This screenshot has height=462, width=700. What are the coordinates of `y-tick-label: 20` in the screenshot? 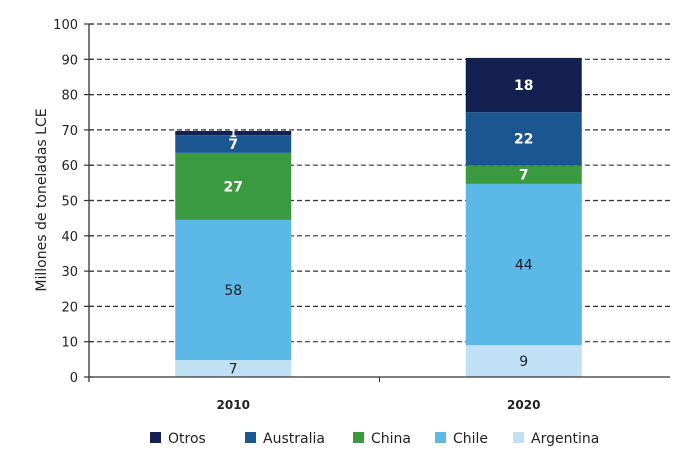 It's located at (69, 307).